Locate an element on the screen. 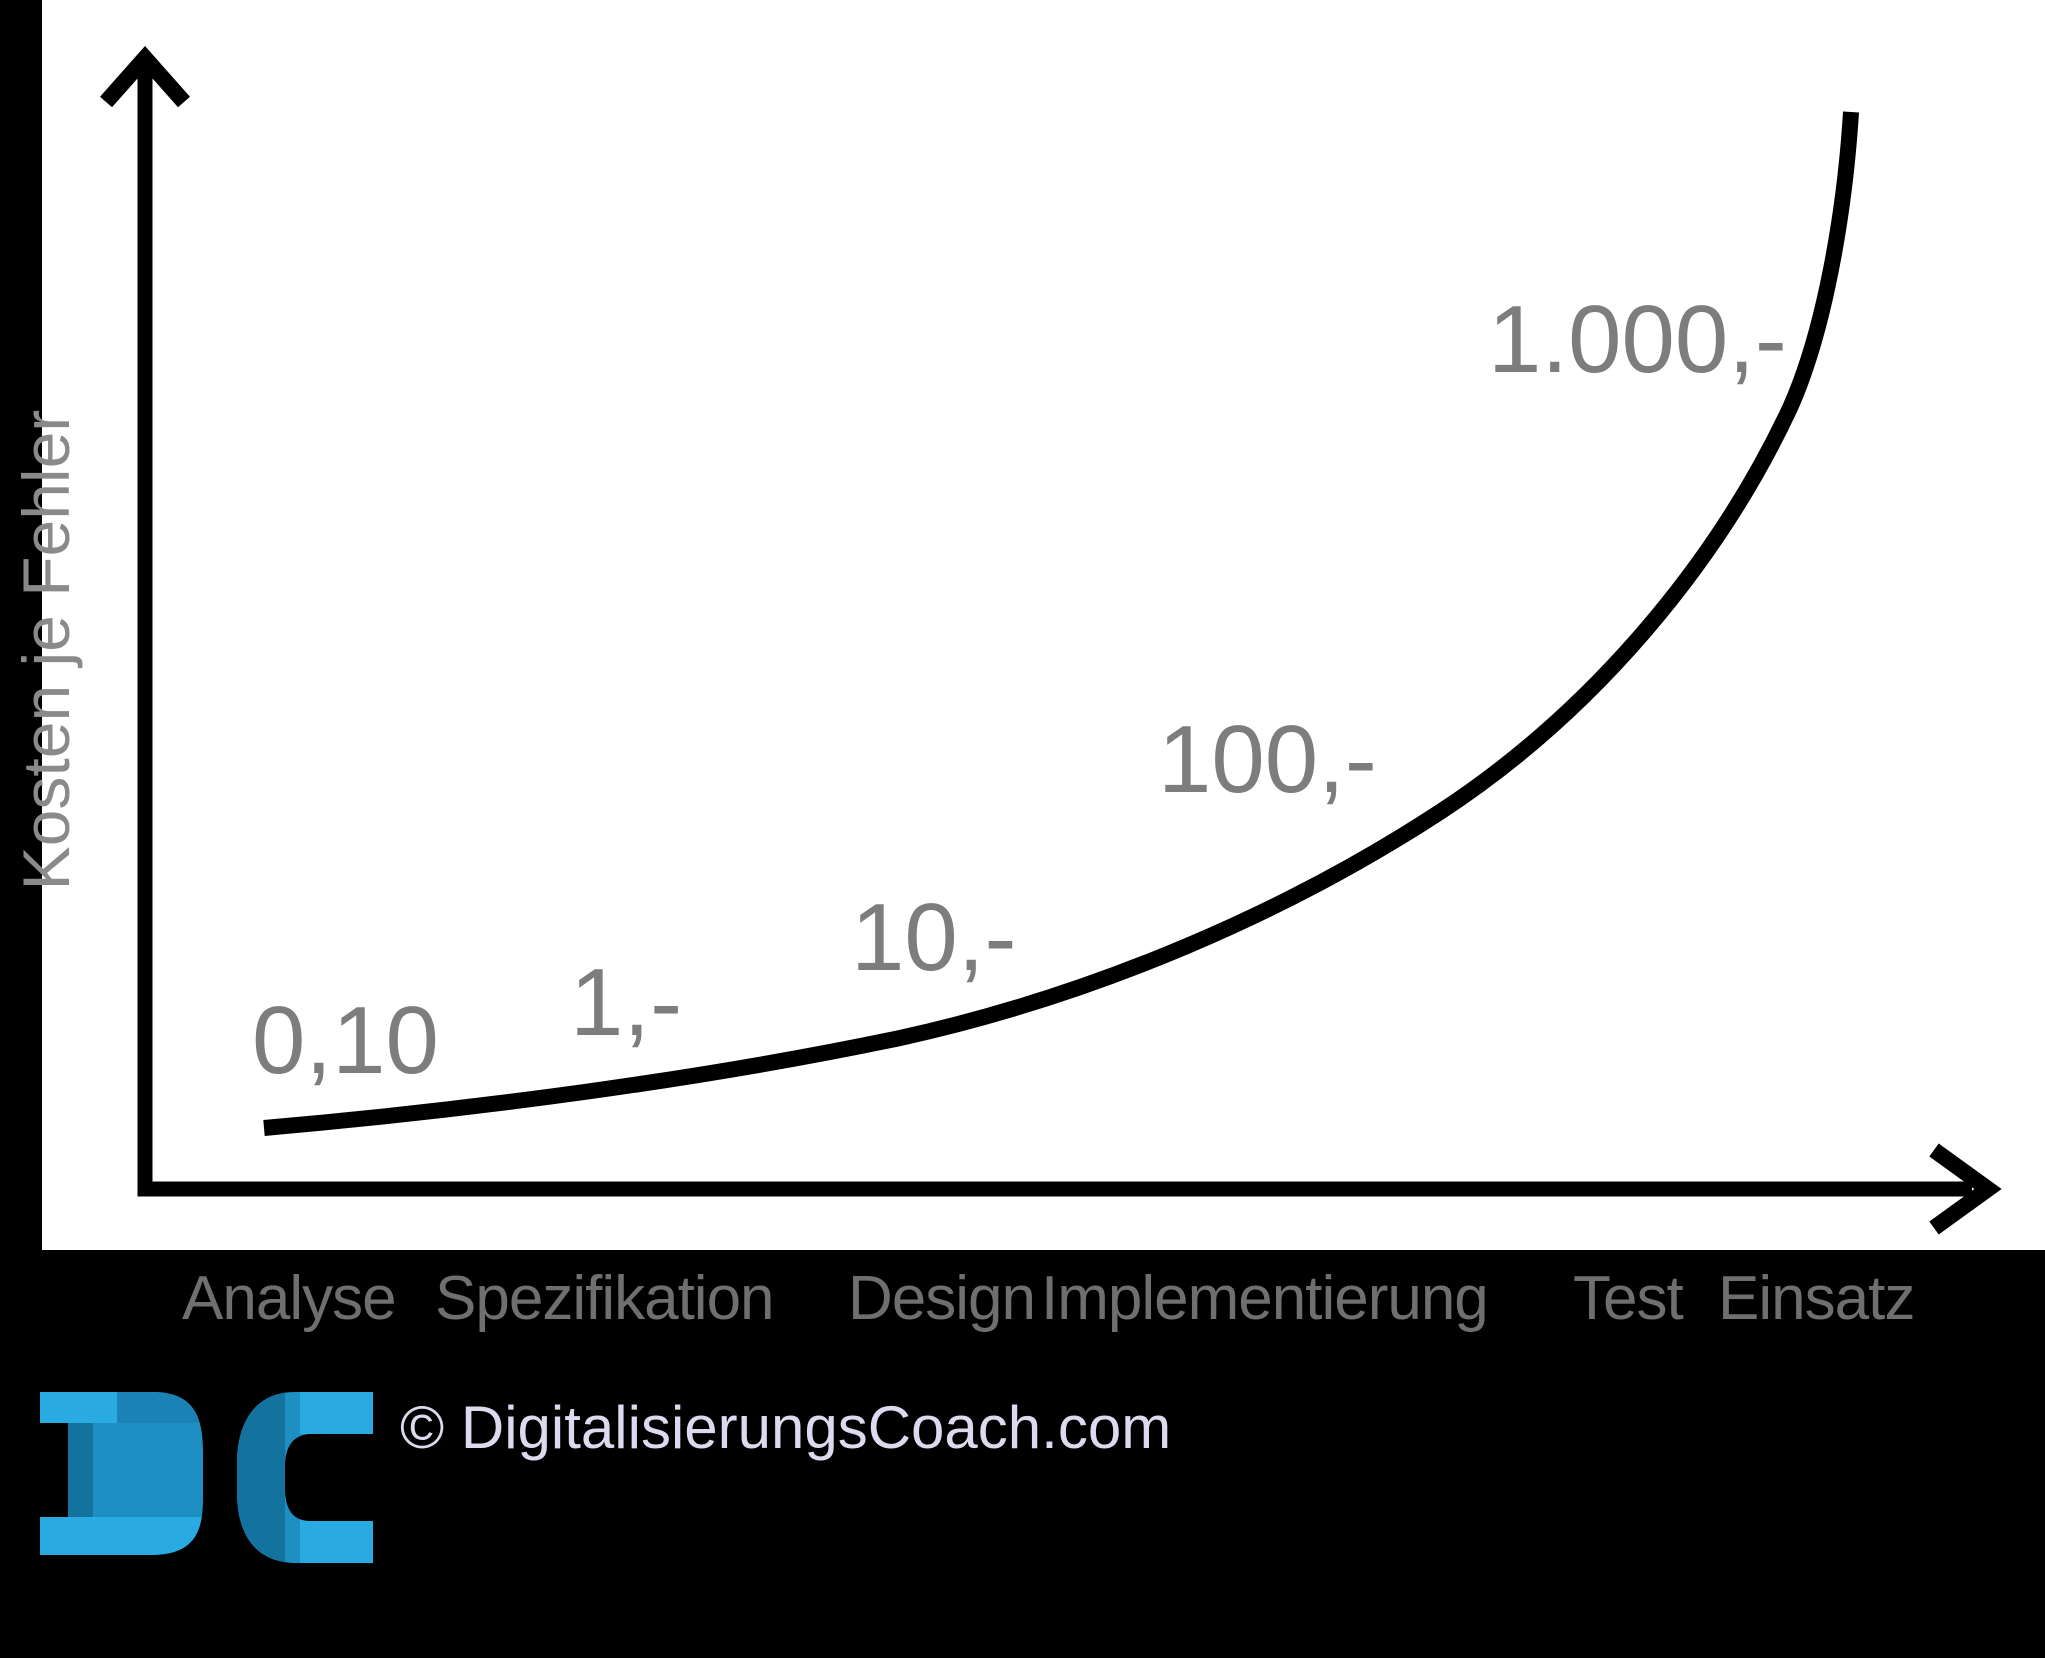 The image size is (2045, 1658). y-axis-title: Kosten je Fehler is located at coordinates (46, 650).